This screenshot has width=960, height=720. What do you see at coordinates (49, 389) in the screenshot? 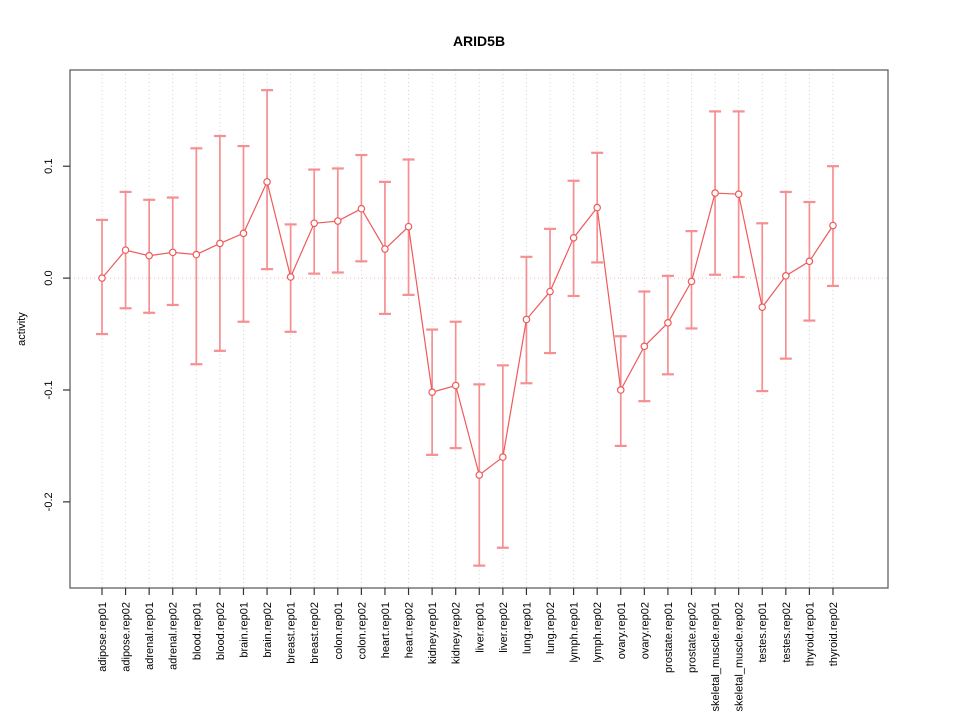
I see `y-tick-label: -0.1` at bounding box center [49, 389].